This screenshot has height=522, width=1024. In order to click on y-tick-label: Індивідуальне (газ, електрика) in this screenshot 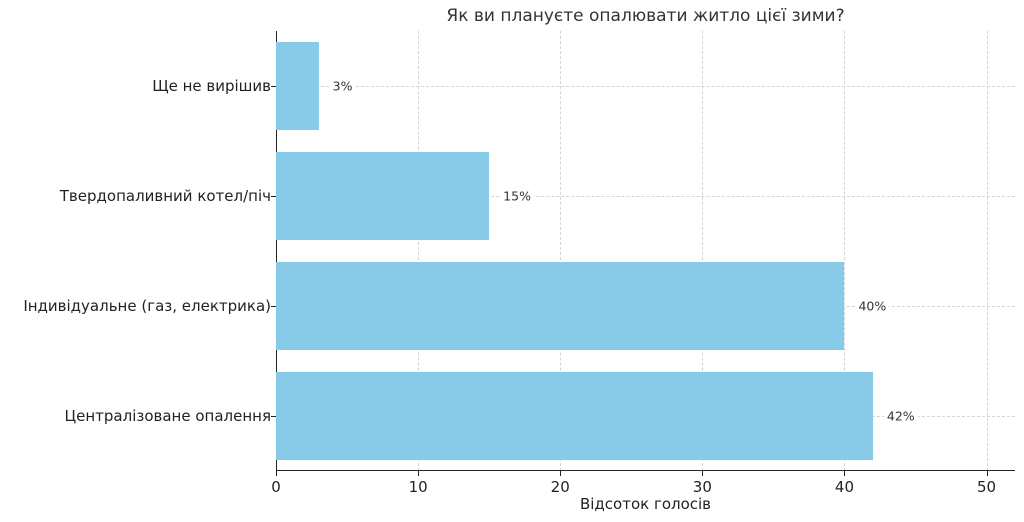, I will do `click(147, 306)`.